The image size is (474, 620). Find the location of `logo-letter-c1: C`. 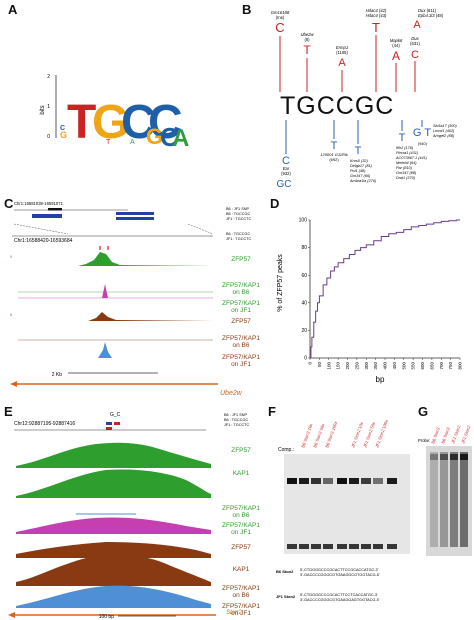

logo-letter-c1: C is located at coordinates (138, 122).